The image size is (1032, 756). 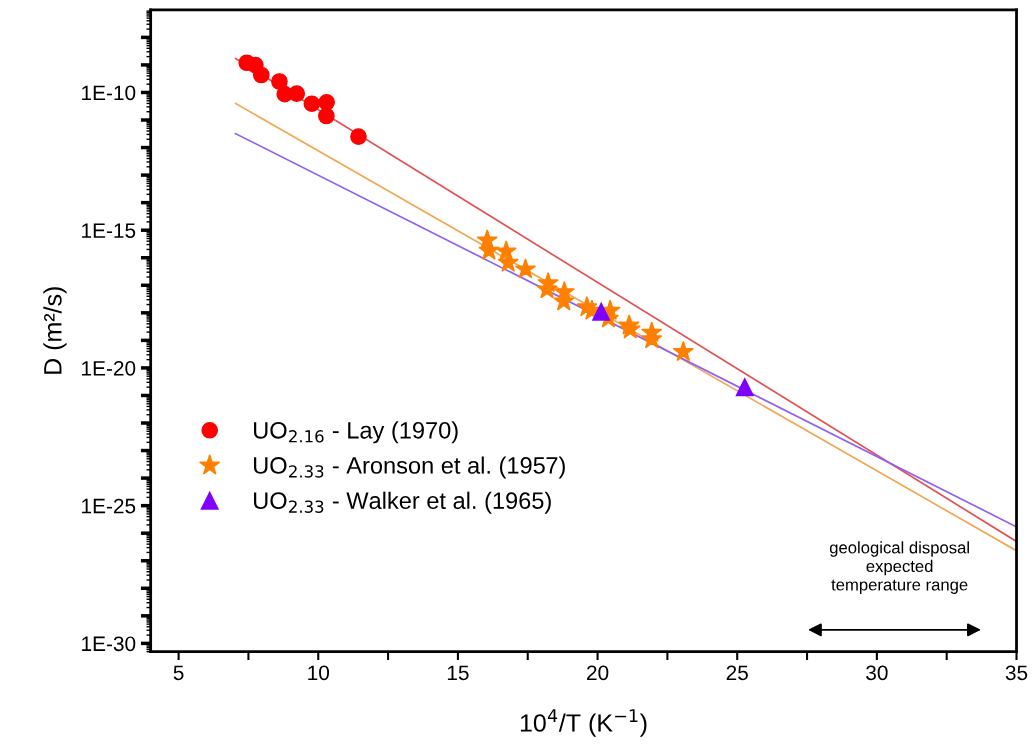 What do you see at coordinates (899, 567) in the screenshot?
I see `annotation: geological disposal expected temperature range` at bounding box center [899, 567].